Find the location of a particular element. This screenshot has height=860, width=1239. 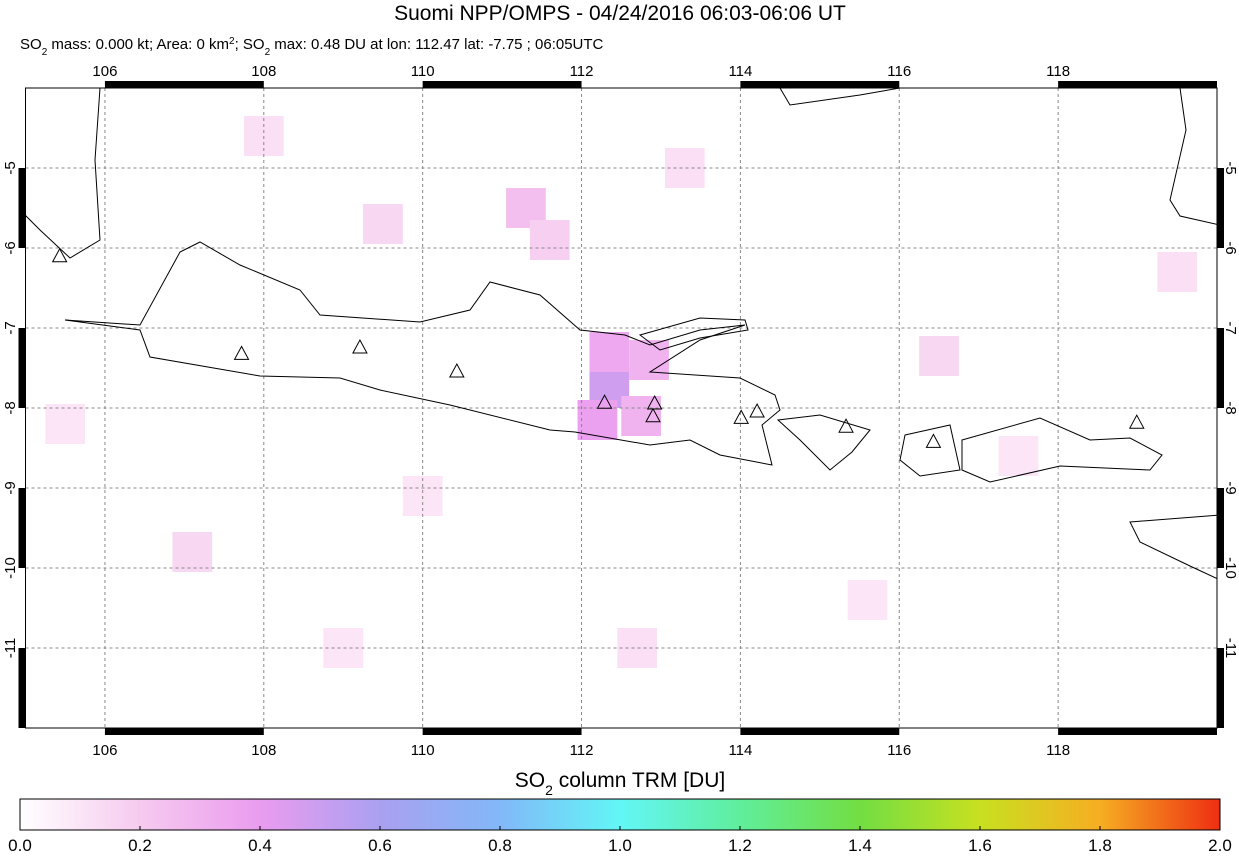

subtitle-part: SO is located at coordinates (31, 44).